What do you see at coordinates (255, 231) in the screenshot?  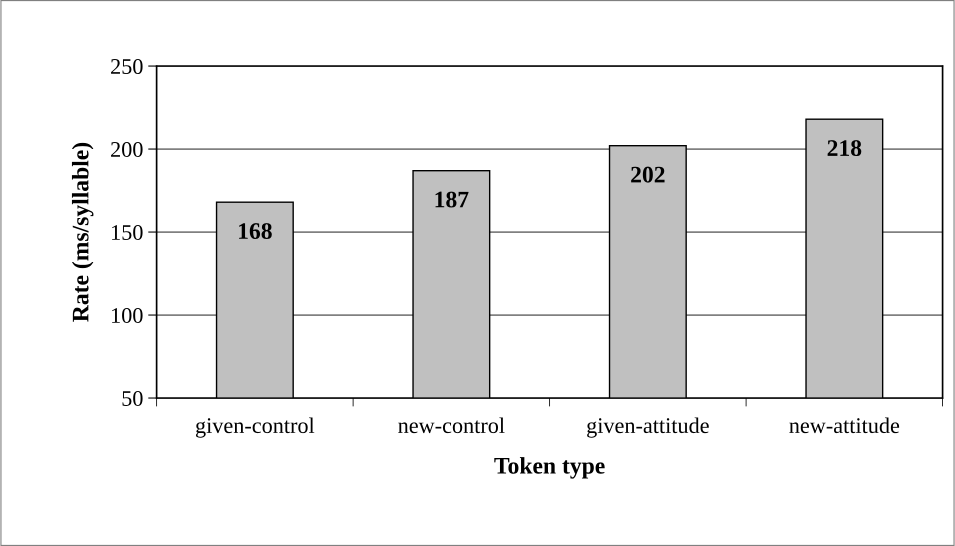 I see `data-label: 168` at bounding box center [255, 231].